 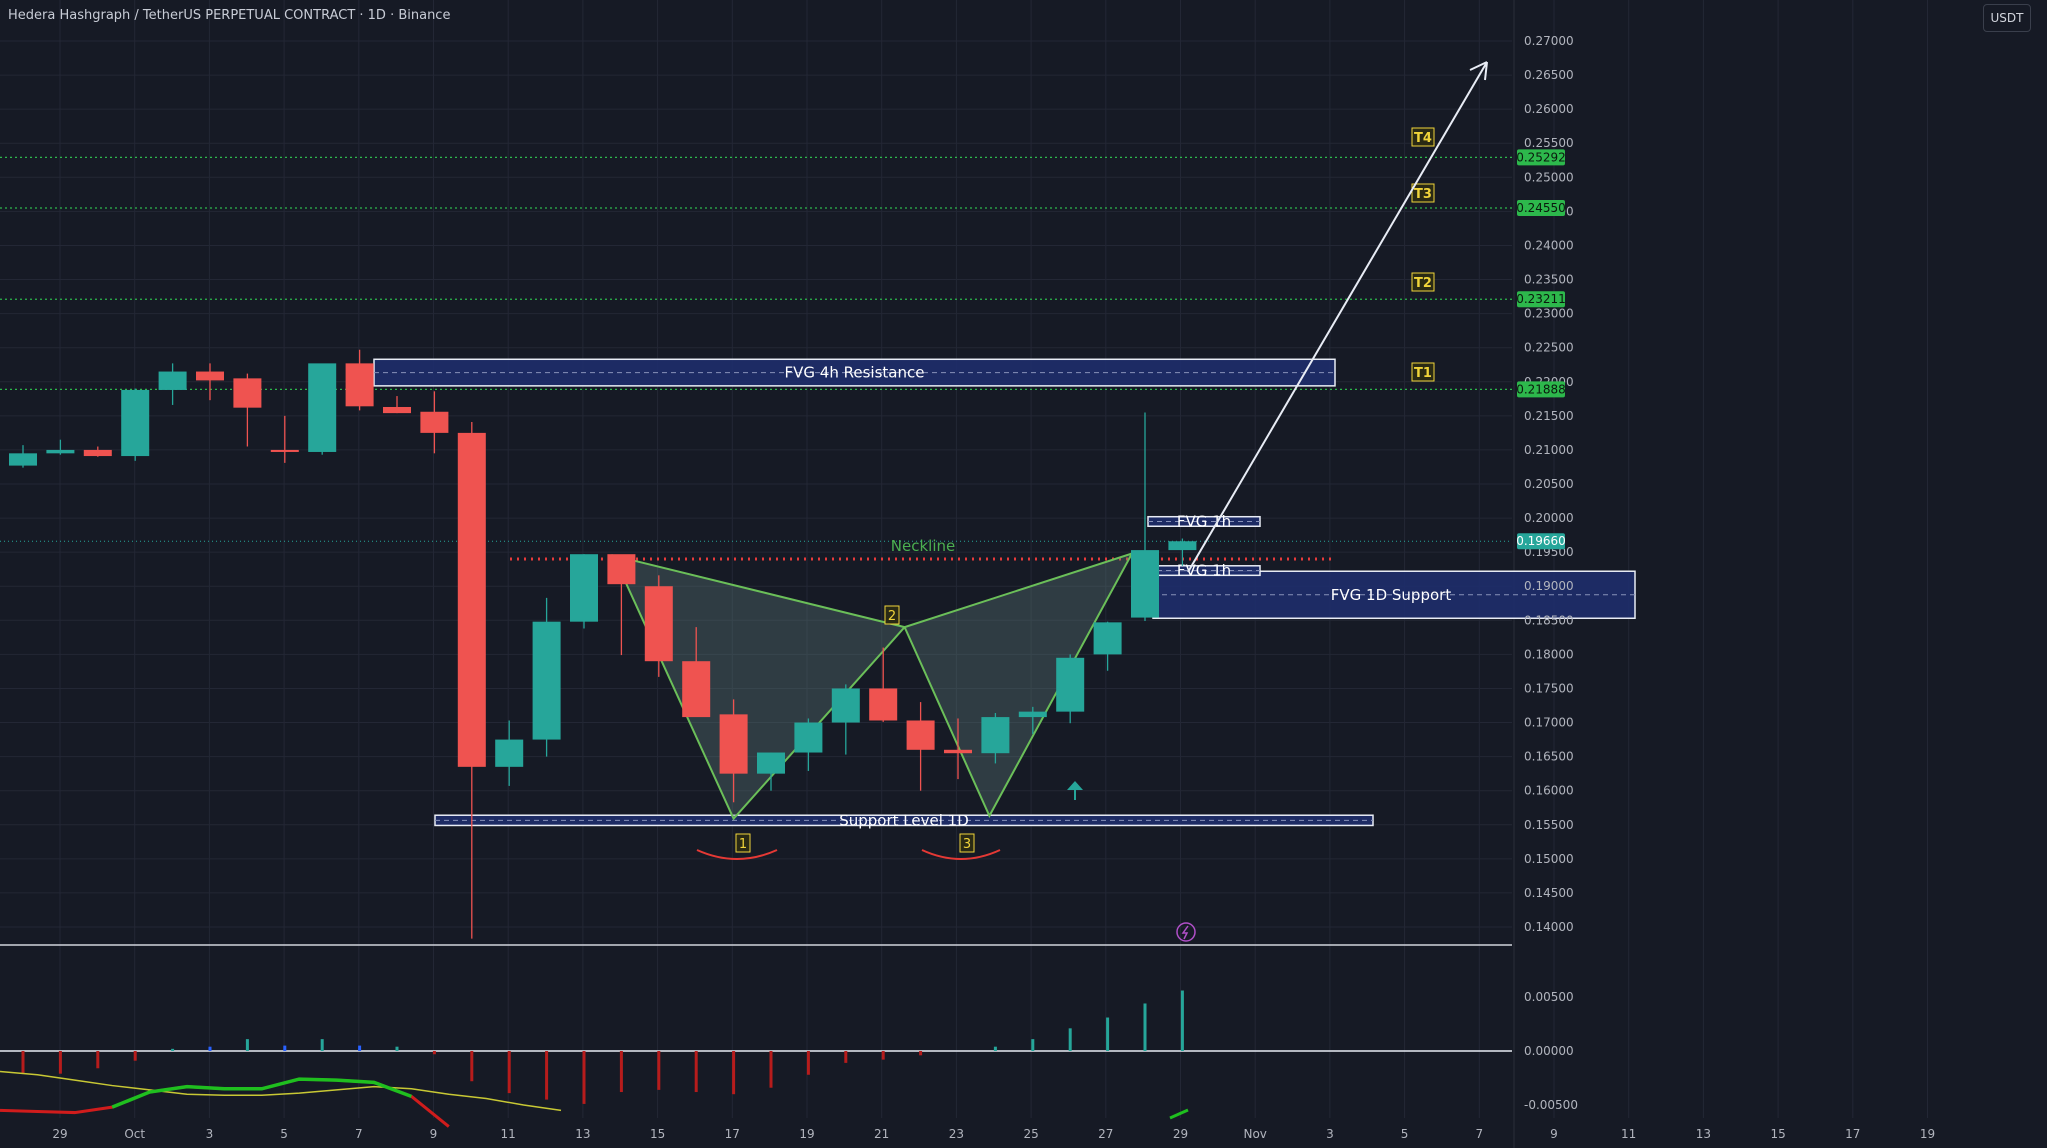 What do you see at coordinates (956, 1134) in the screenshot?
I see `time-tick-label: 23` at bounding box center [956, 1134].